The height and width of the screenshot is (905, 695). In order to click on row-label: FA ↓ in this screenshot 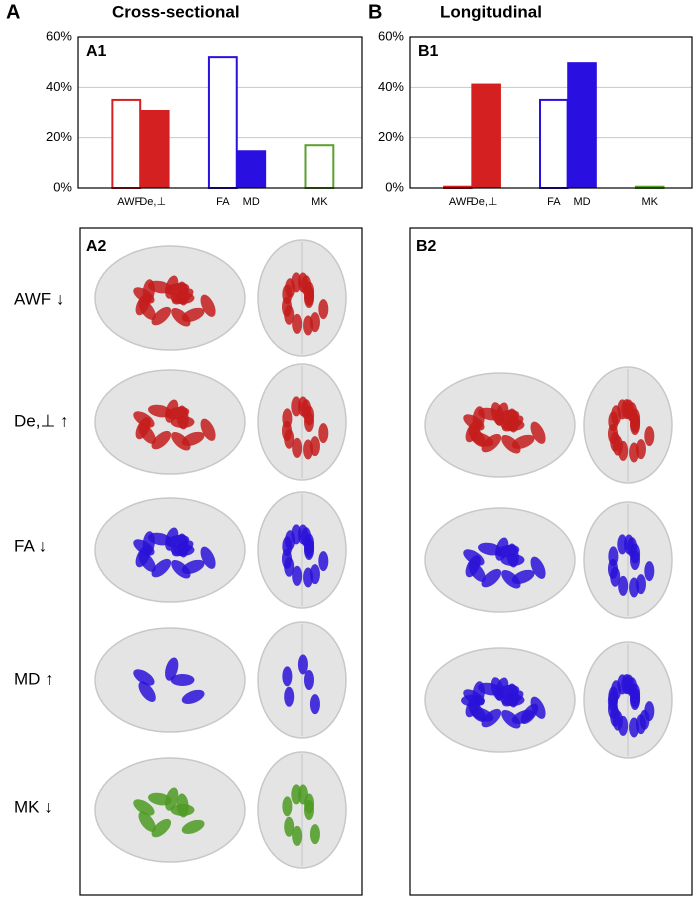, I will do `click(30, 545)`.